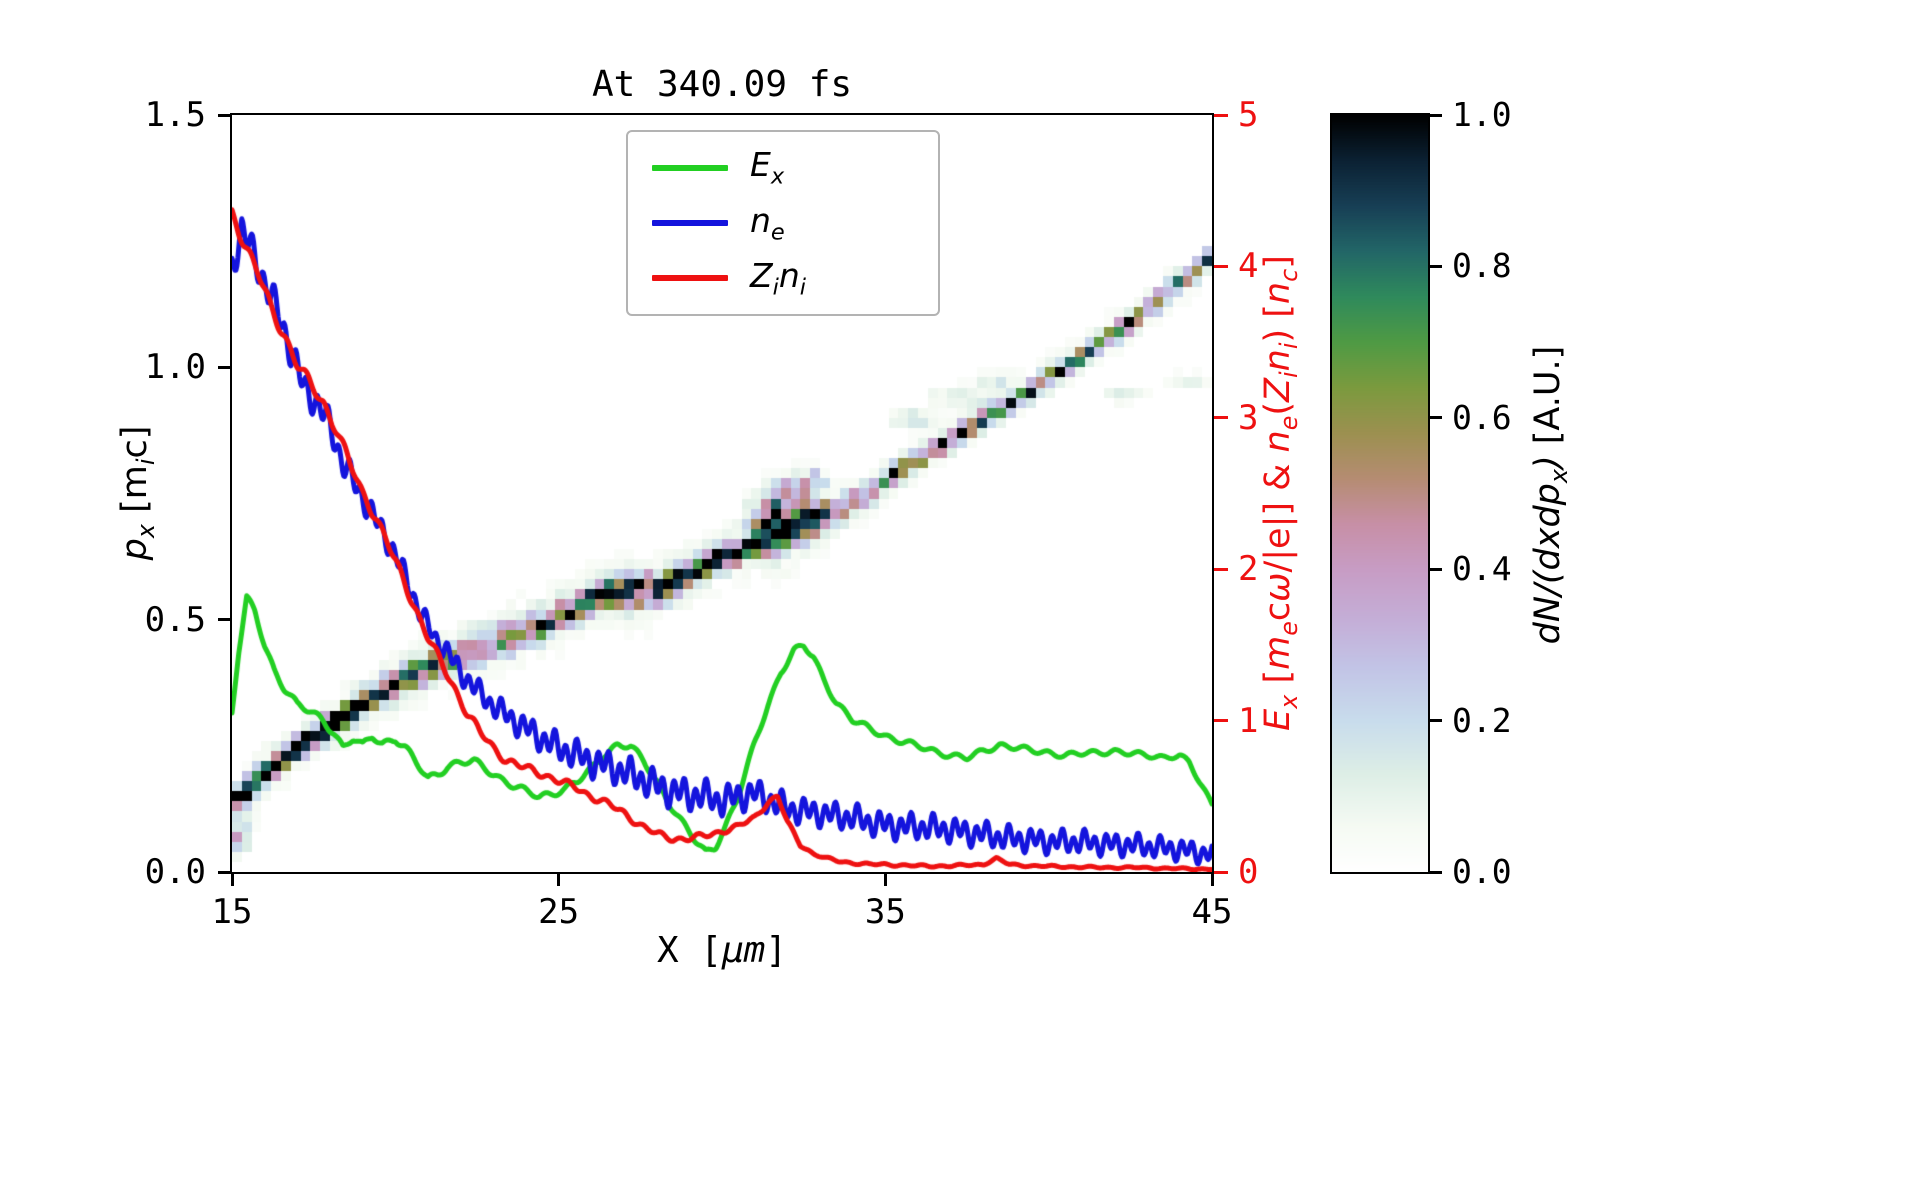 This screenshot has height=1200, width=1920. I want to click on x-tick-label: 35, so click(885, 912).